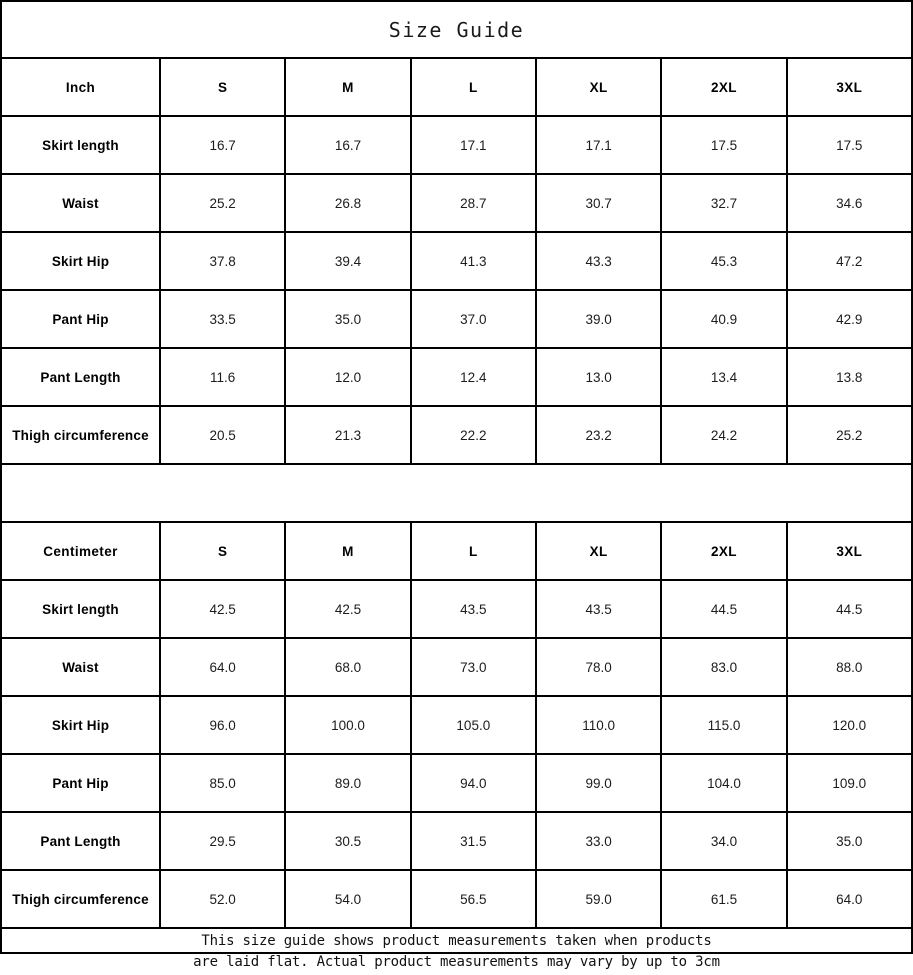  What do you see at coordinates (224, 841) in the screenshot?
I see `measurement-value-cell: 29.5` at bounding box center [224, 841].